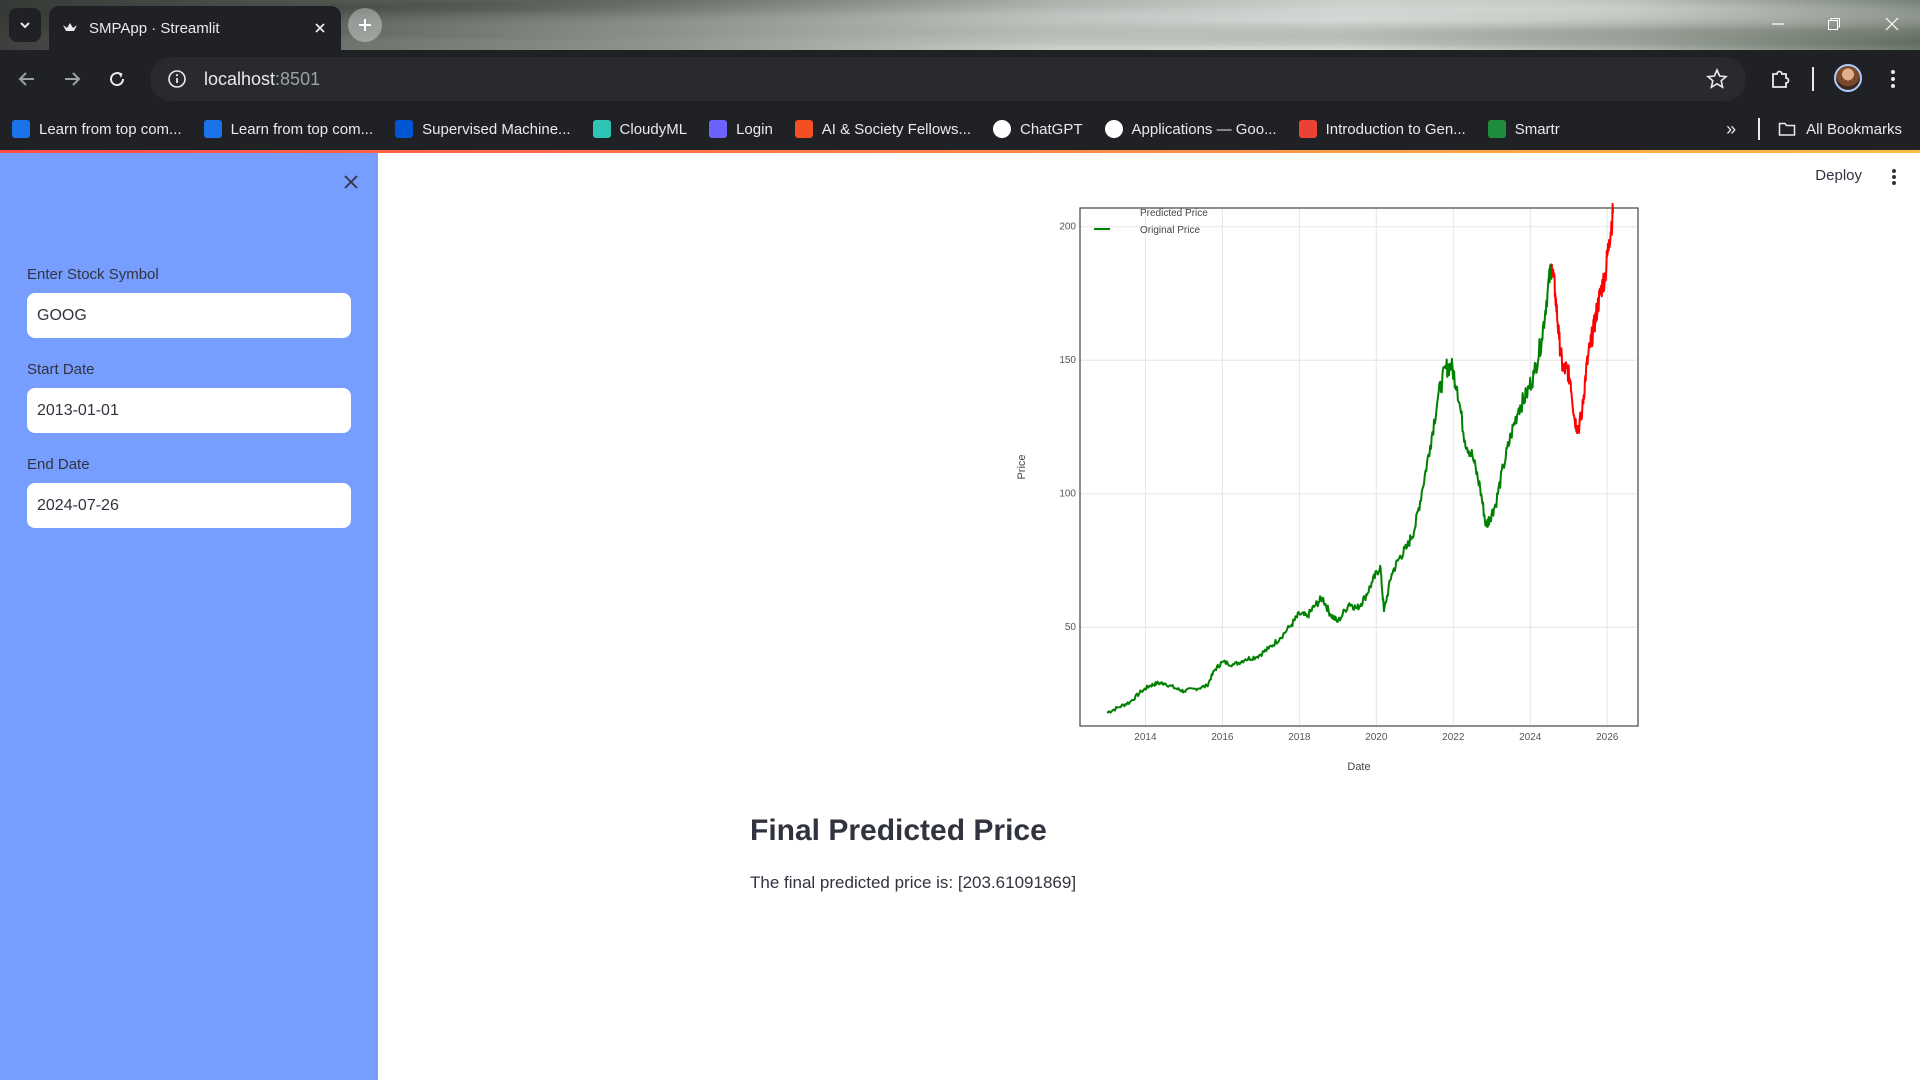 This screenshot has height=1080, width=1920. I want to click on folder-icon, so click(1787, 129).